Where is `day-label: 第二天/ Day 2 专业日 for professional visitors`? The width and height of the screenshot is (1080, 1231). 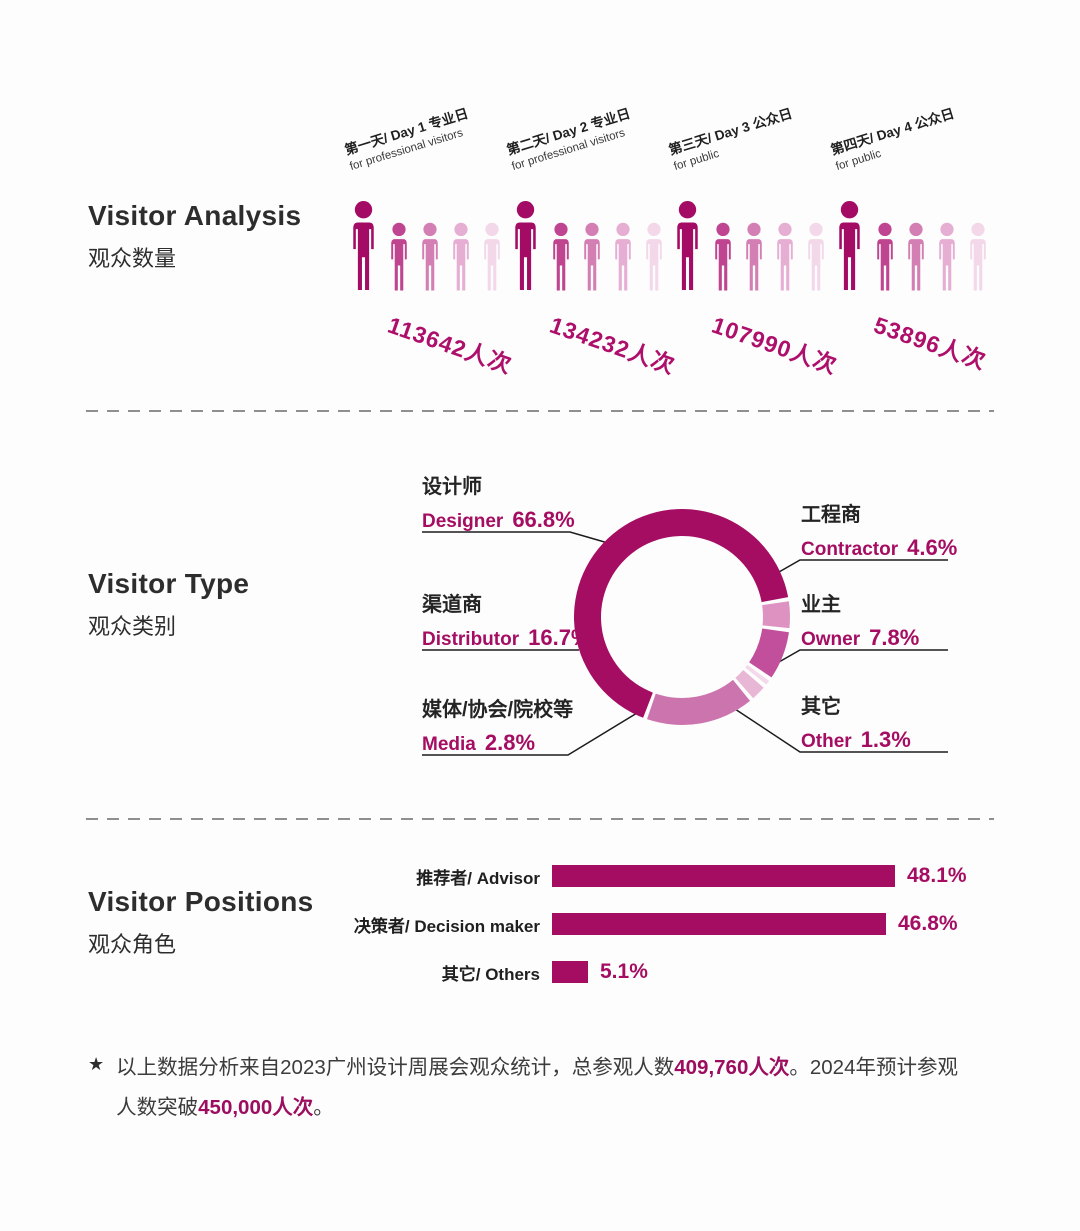
day-label: 第二天/ Day 2 专业日 for professional visitors is located at coordinates (570, 137).